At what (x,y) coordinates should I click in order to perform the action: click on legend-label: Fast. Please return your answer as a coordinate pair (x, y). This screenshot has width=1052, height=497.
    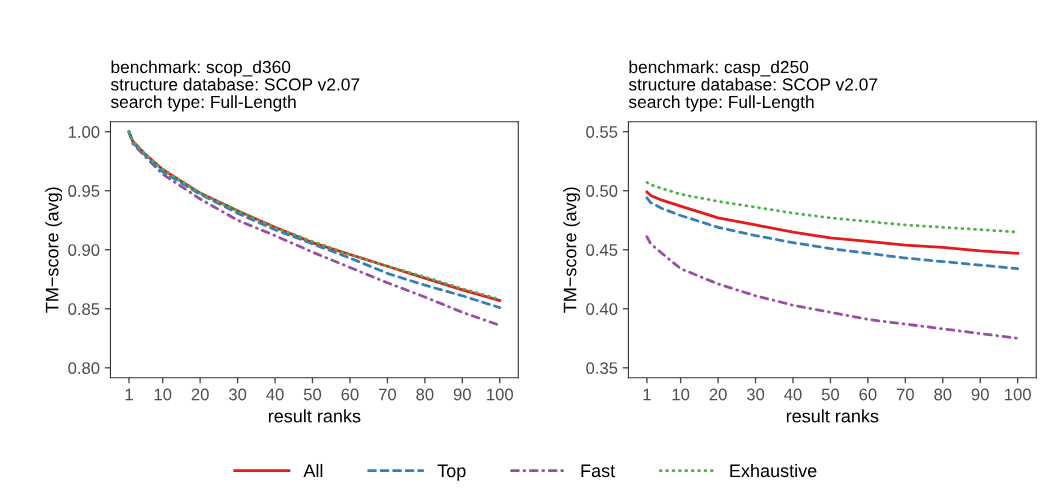
    Looking at the image, I should click on (598, 471).